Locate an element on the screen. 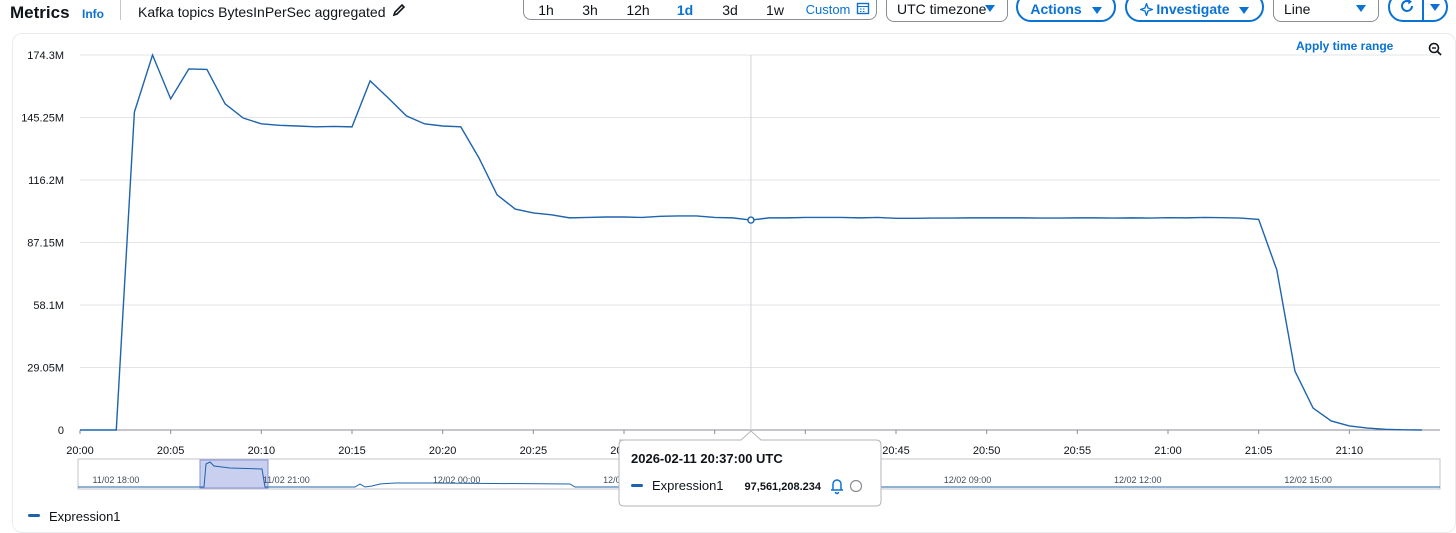  investigate-button: Investigate is located at coordinates (1194, 11).